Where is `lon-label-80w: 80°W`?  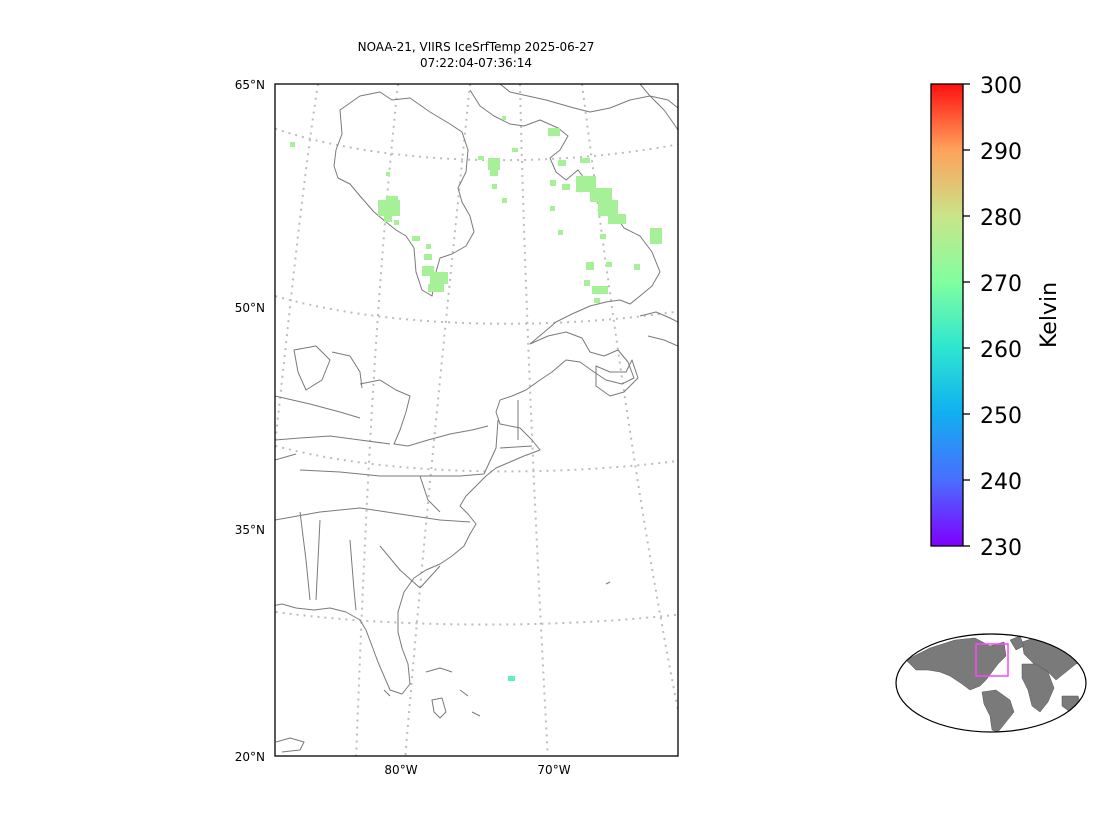
lon-label-80w: 80°W is located at coordinates (400, 770).